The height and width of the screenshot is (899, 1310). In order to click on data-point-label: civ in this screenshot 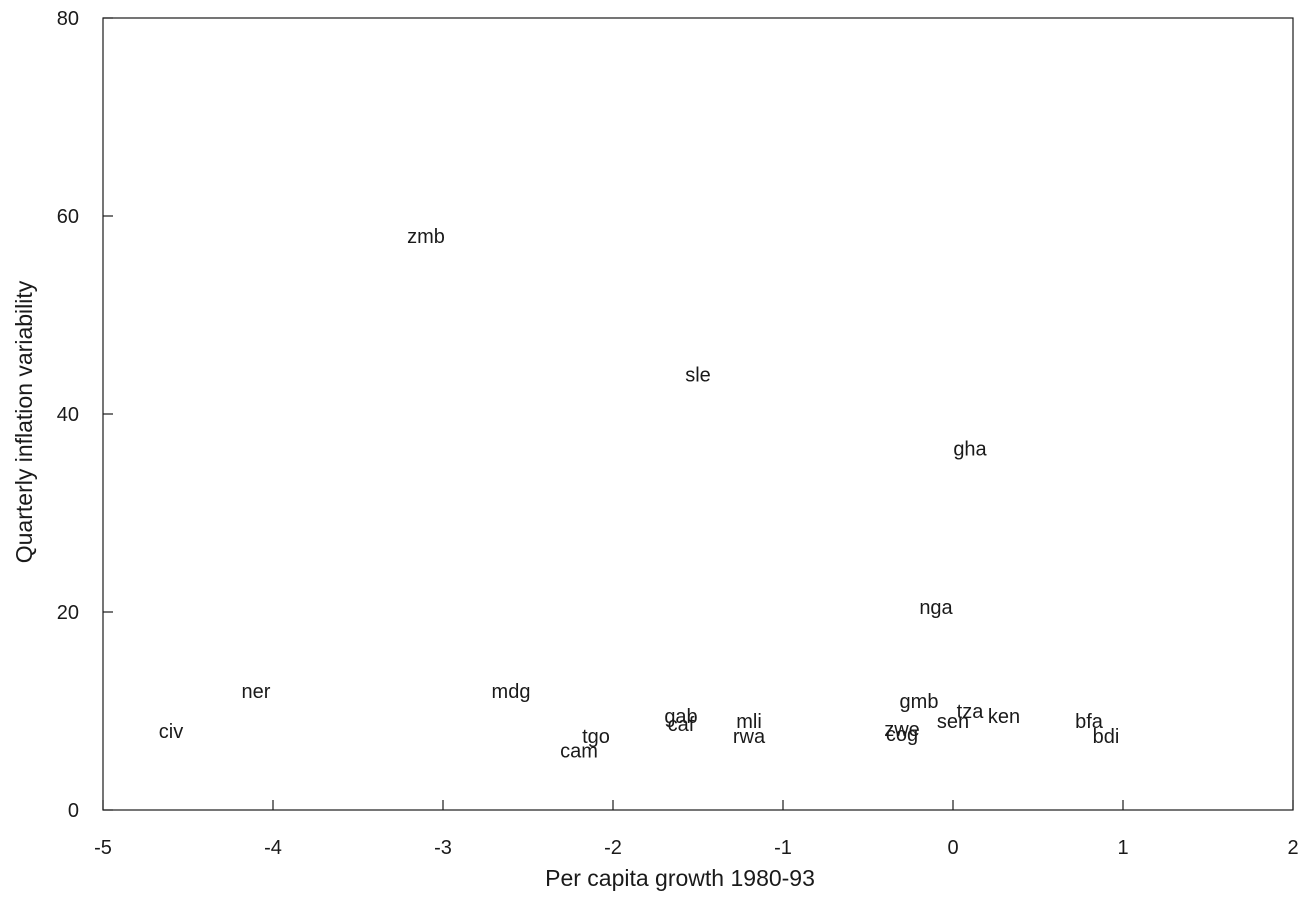, I will do `click(171, 732)`.